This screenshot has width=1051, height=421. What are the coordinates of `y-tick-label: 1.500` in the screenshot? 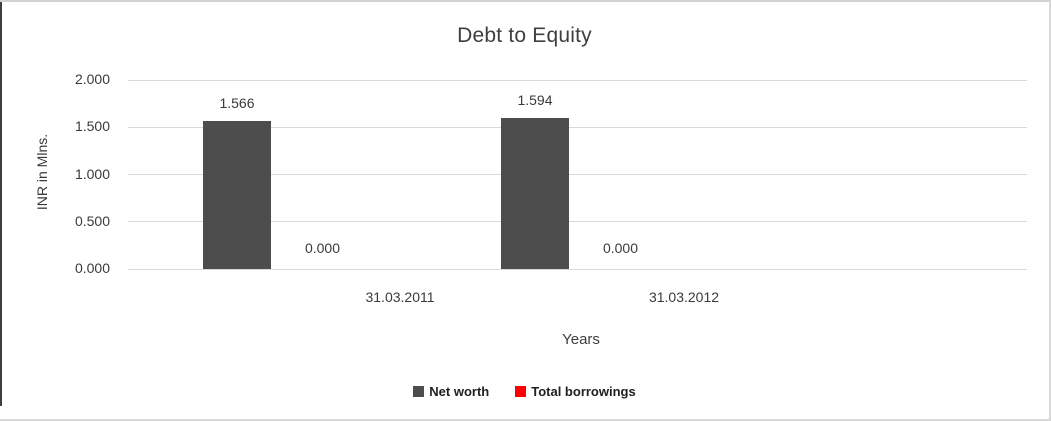 It's located at (92, 126).